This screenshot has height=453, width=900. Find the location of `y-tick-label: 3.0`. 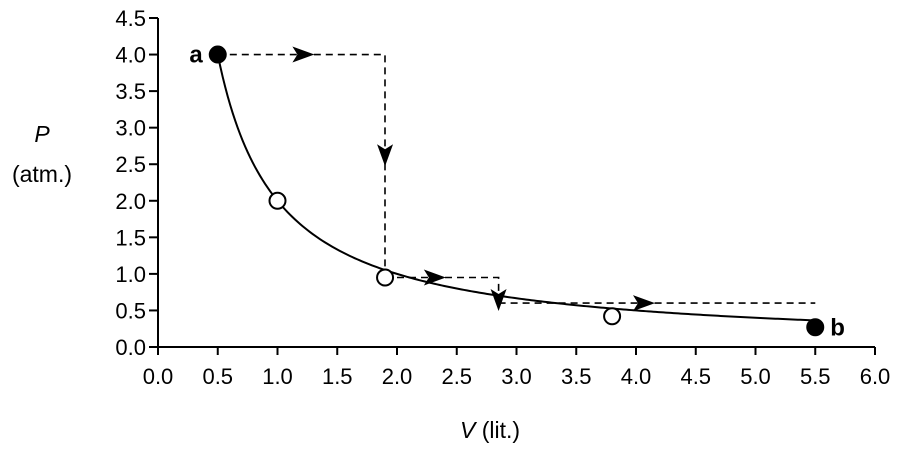

y-tick-label: 3.0 is located at coordinates (130, 128).